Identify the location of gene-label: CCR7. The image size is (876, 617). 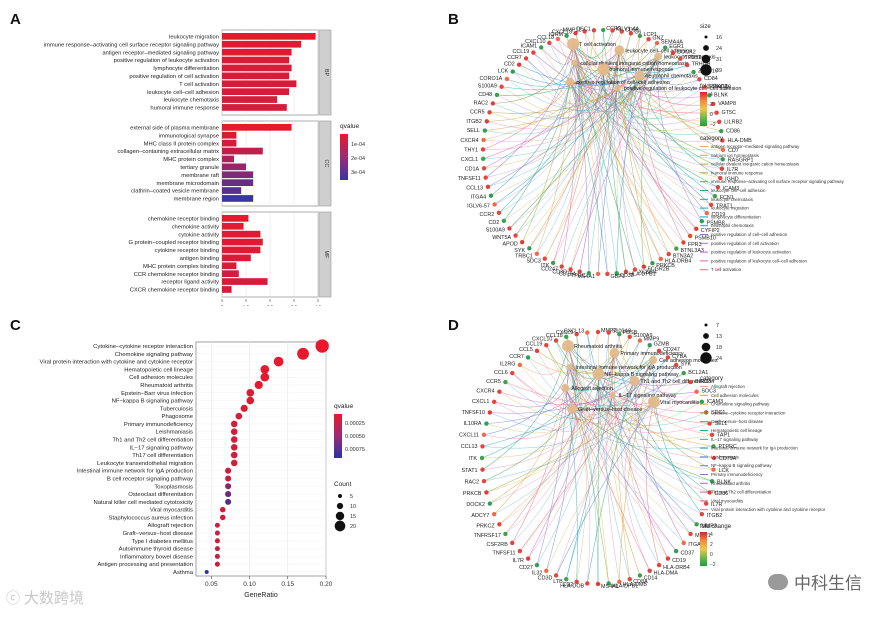
(514, 58).